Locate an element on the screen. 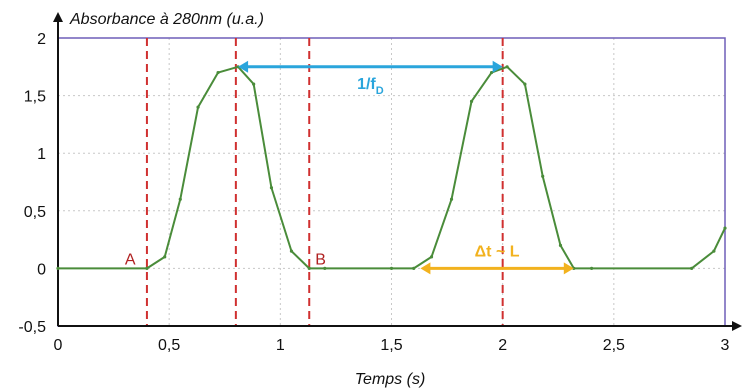 The image size is (743, 392). x-axis-title: Temps (s) is located at coordinates (390, 379).